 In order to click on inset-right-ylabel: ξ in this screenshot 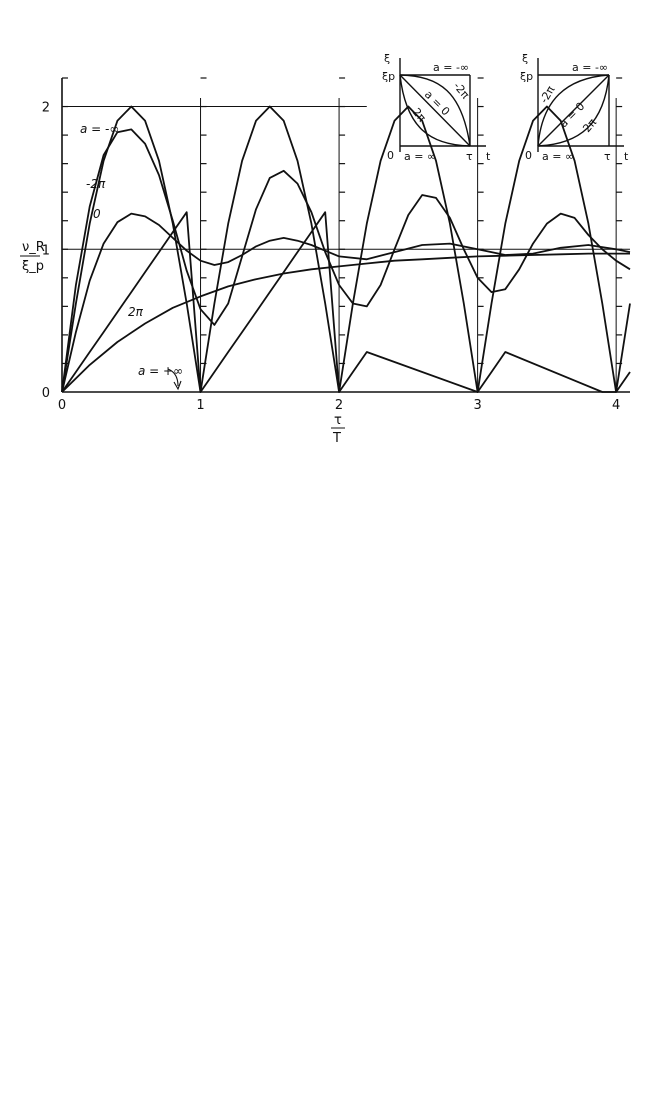, I will do `click(525, 58)`.